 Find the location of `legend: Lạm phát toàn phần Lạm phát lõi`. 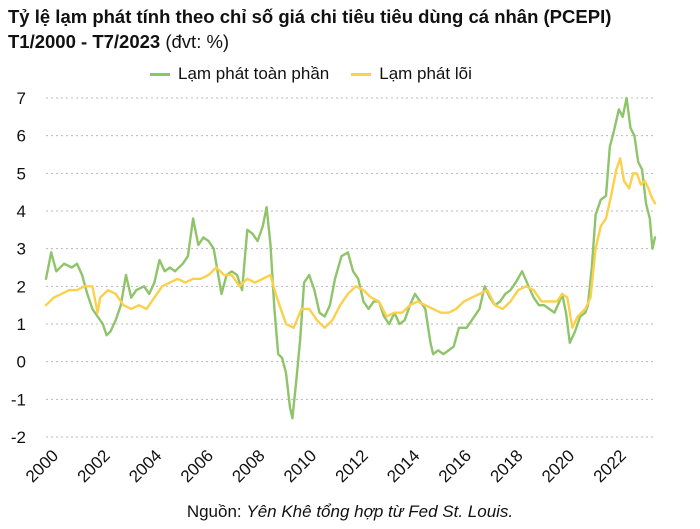

legend: Lạm phát toàn phần Lạm phát lõi is located at coordinates (322, 74).